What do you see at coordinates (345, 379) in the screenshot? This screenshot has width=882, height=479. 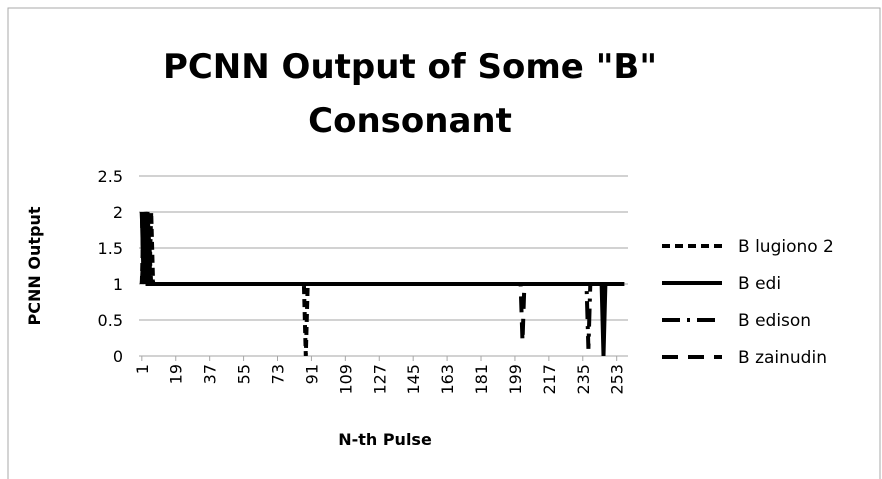 I see `x-tick-label: 109` at bounding box center [345, 379].